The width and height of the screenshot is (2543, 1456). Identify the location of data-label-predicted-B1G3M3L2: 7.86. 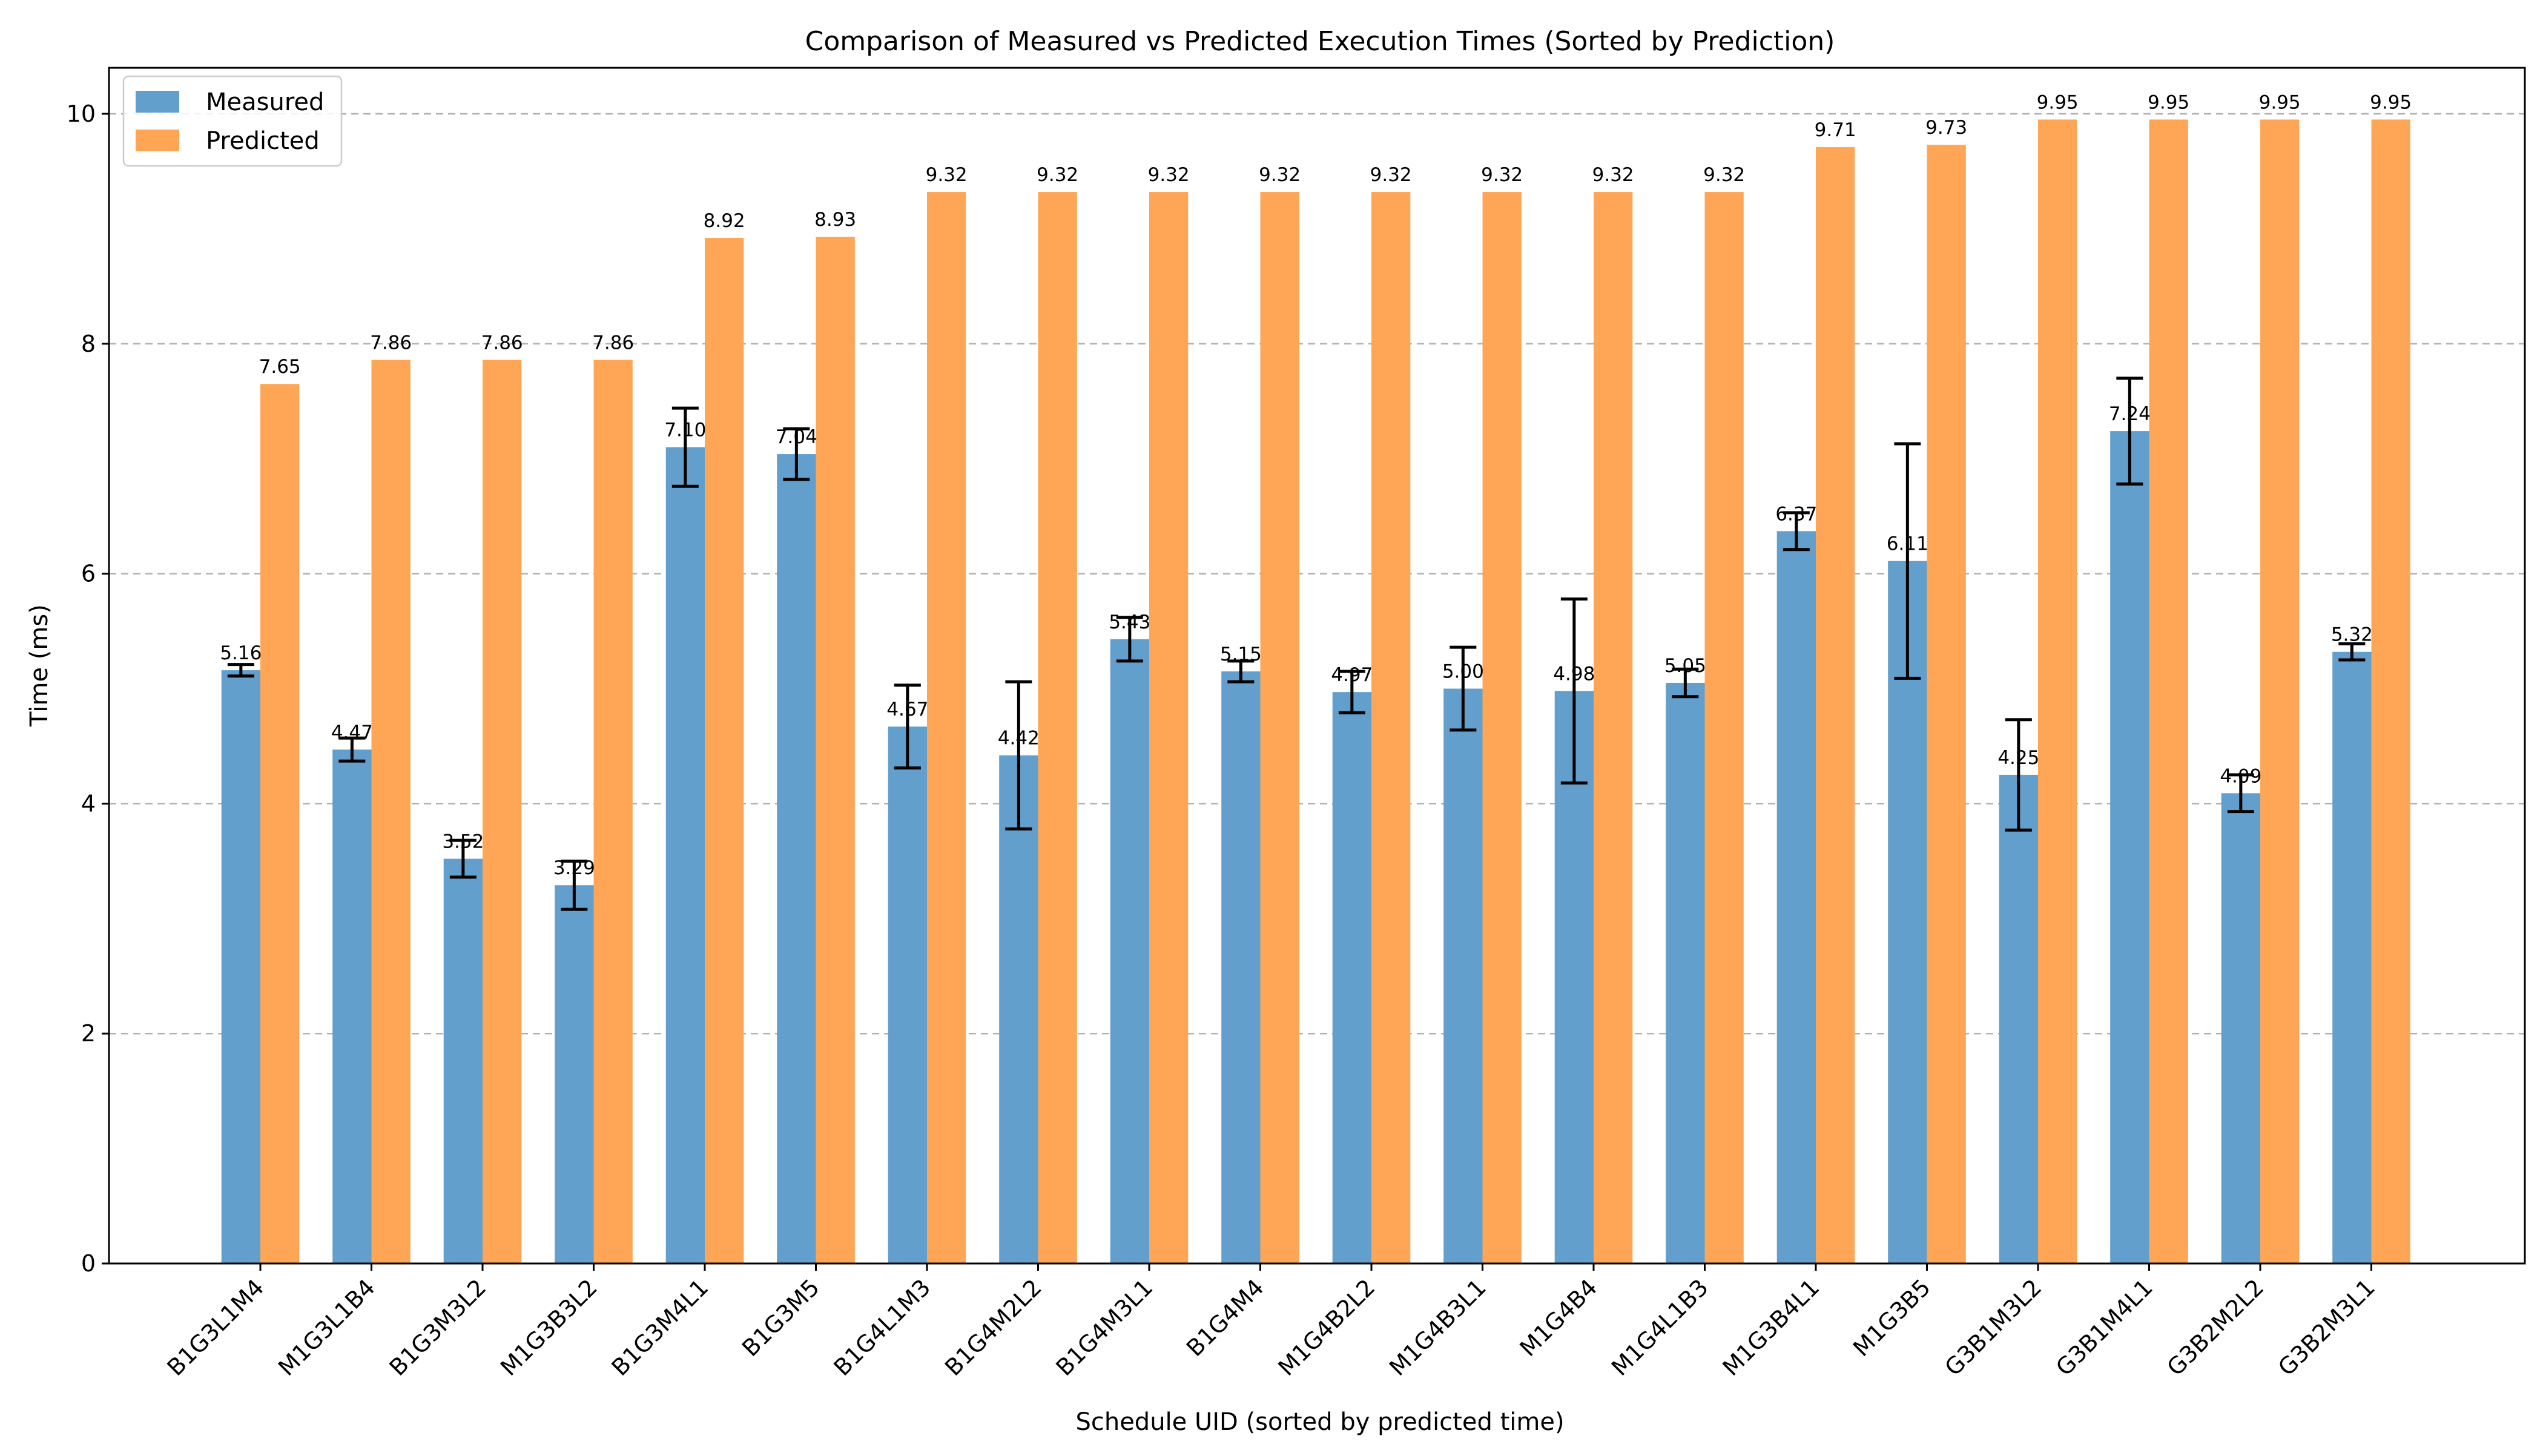
(502, 343).